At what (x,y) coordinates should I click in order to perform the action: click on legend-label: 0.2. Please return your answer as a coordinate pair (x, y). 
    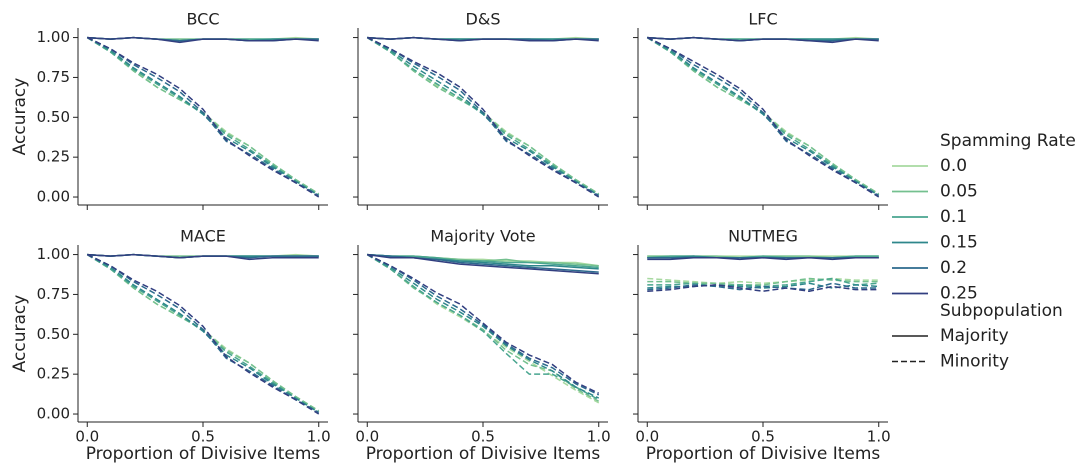
    Looking at the image, I should click on (953, 268).